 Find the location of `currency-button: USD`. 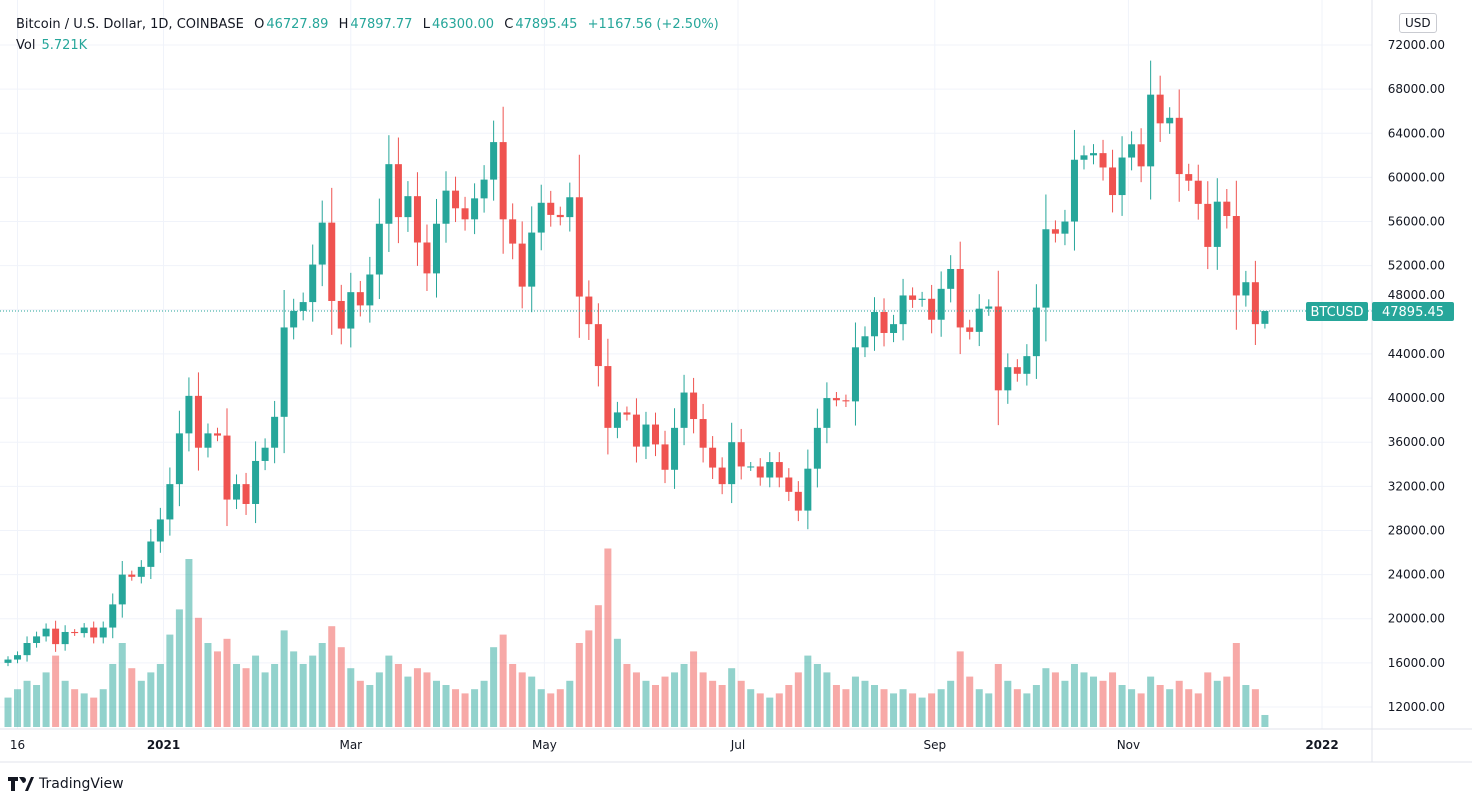

currency-button: USD is located at coordinates (1418, 23).